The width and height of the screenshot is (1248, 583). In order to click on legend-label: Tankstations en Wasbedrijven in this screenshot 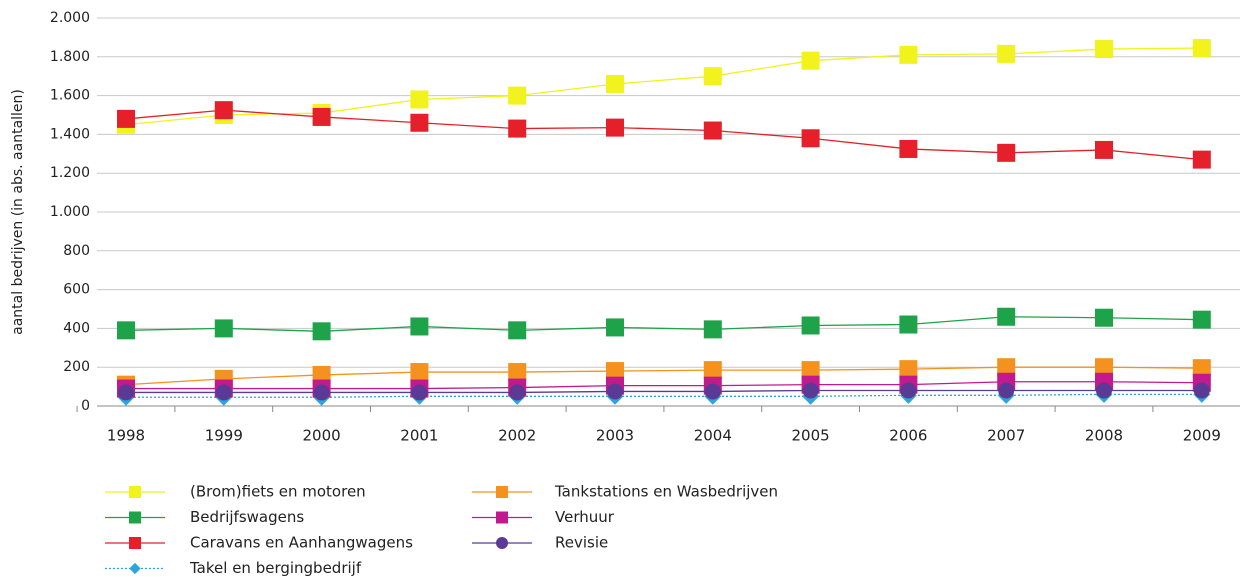, I will do `click(666, 492)`.